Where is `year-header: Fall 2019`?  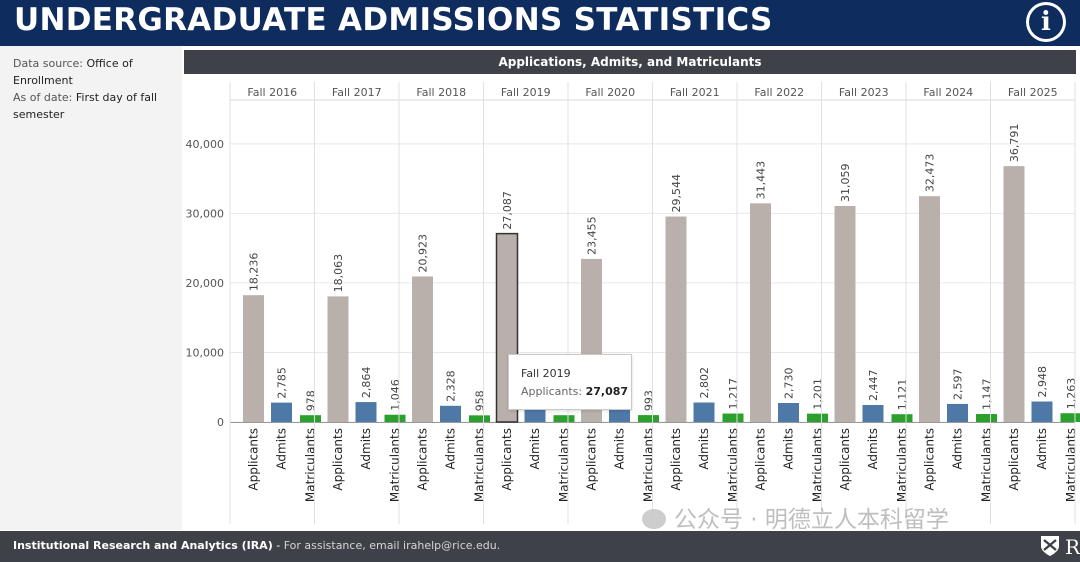 year-header: Fall 2019 is located at coordinates (526, 92).